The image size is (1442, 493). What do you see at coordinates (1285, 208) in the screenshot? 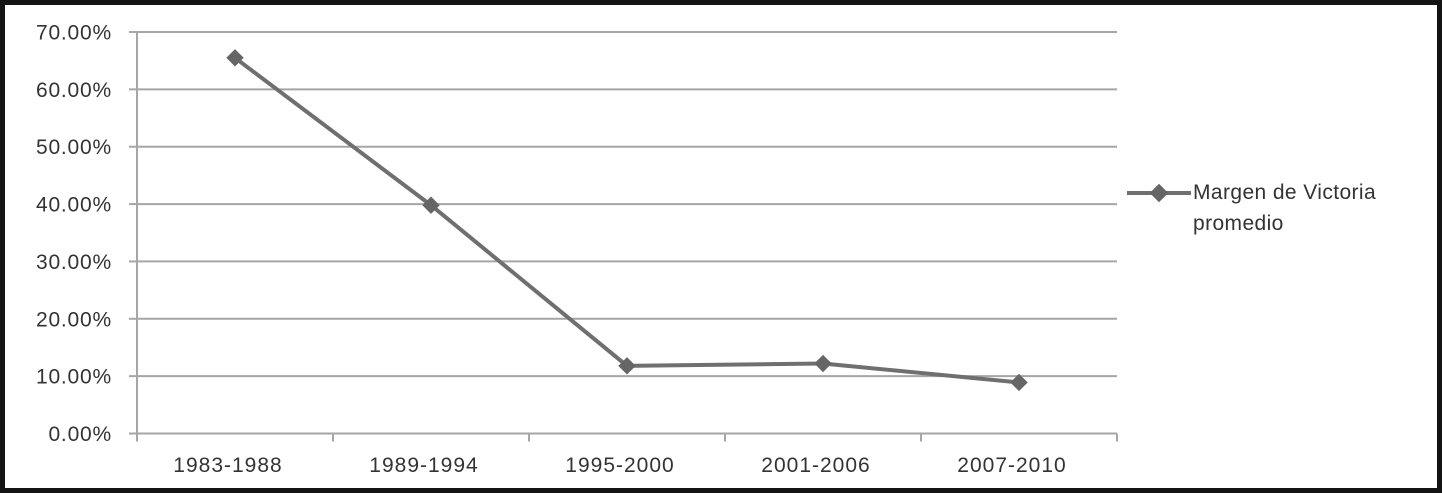
I see `legend-label: Margen de Victoria promedio` at bounding box center [1285, 208].